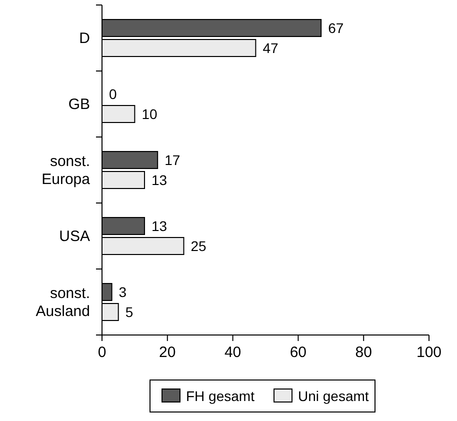 The width and height of the screenshot is (457, 421). What do you see at coordinates (220, 396) in the screenshot?
I see `legend-label: FH gesamt` at bounding box center [220, 396].